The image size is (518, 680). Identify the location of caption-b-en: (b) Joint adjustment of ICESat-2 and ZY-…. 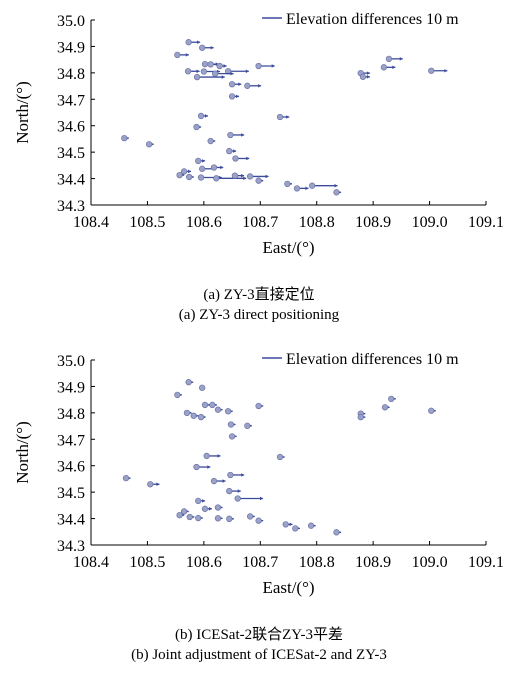
(259, 655).